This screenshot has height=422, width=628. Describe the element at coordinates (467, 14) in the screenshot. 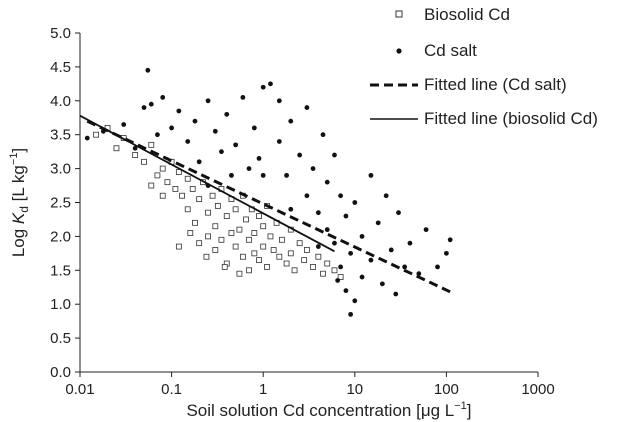

I see `legend-label: Biosolid Cd` at that location.